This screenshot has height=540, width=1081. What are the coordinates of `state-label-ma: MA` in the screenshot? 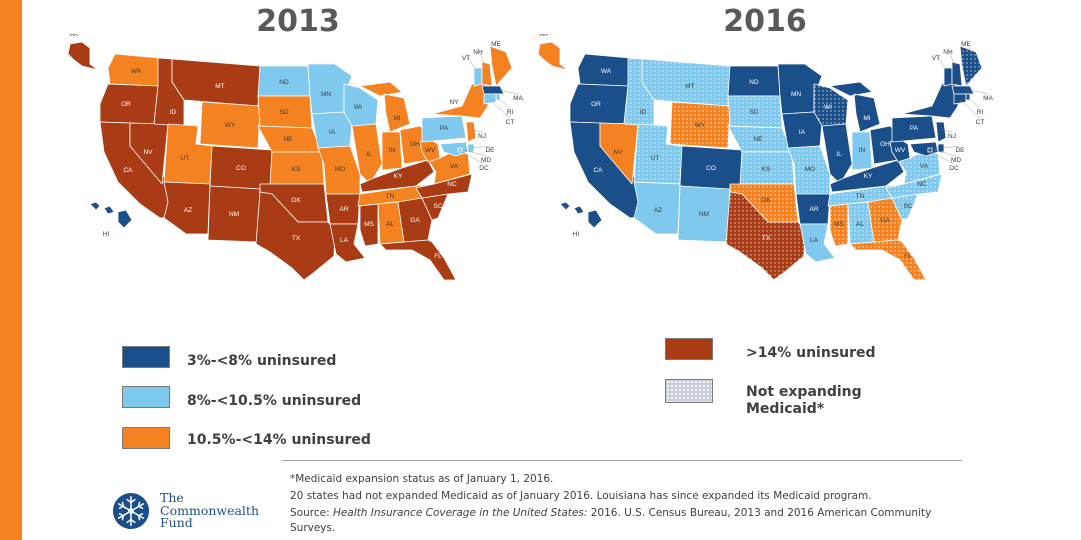 It's located at (518, 98).